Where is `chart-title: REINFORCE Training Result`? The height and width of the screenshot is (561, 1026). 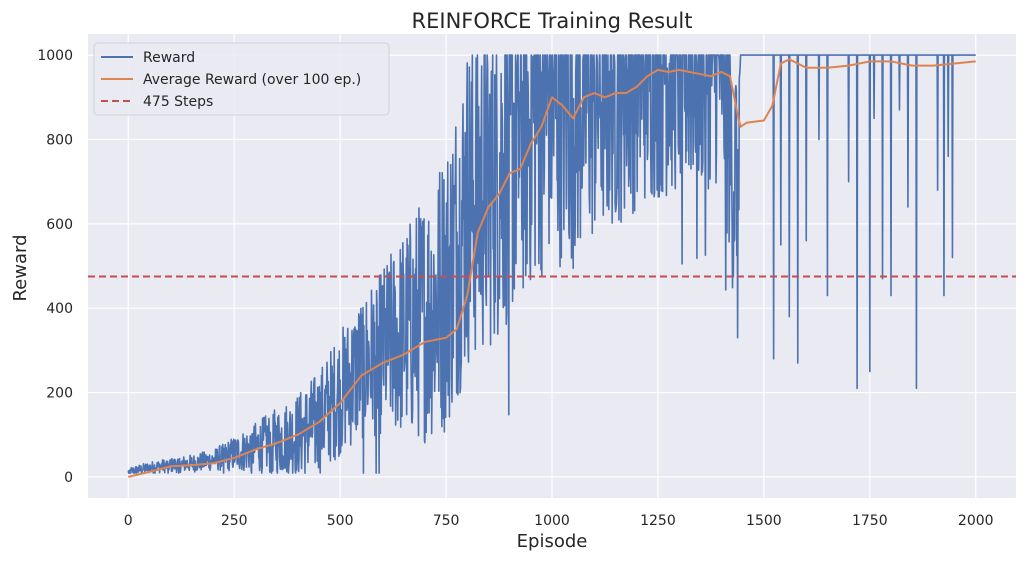
chart-title: REINFORCE Training Result is located at coordinates (552, 21).